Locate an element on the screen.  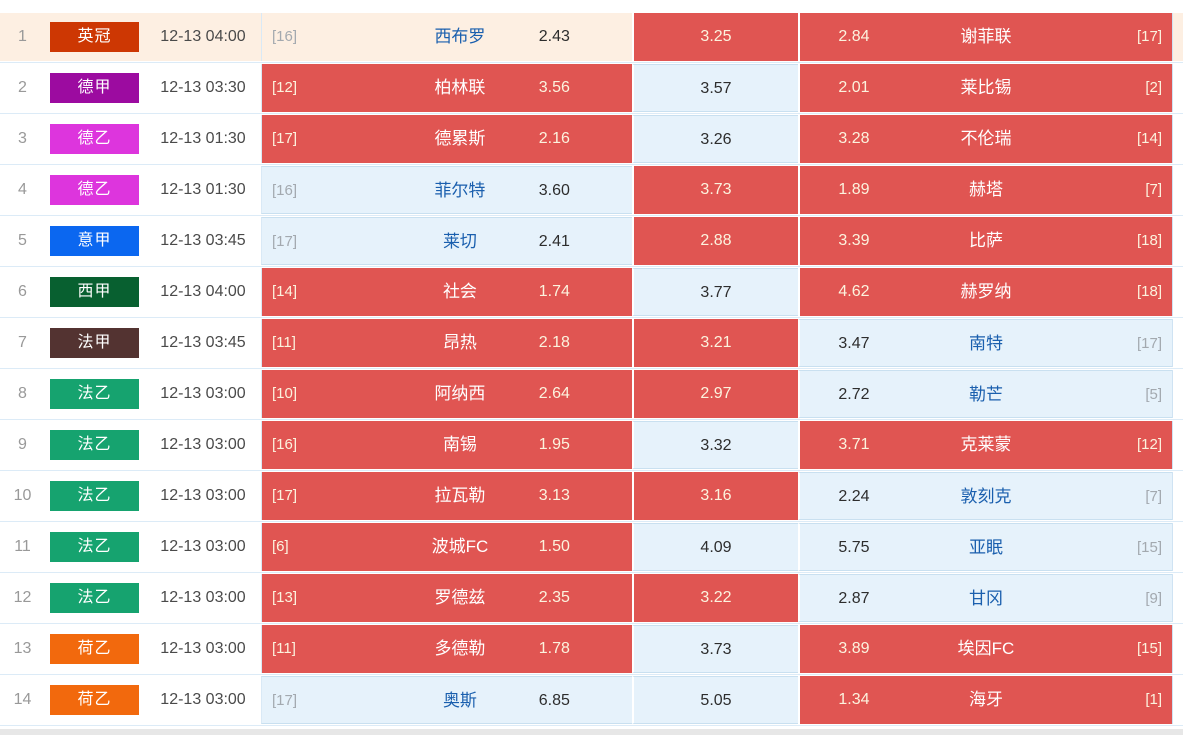
draw-odds: 5.05 is located at coordinates (716, 700).